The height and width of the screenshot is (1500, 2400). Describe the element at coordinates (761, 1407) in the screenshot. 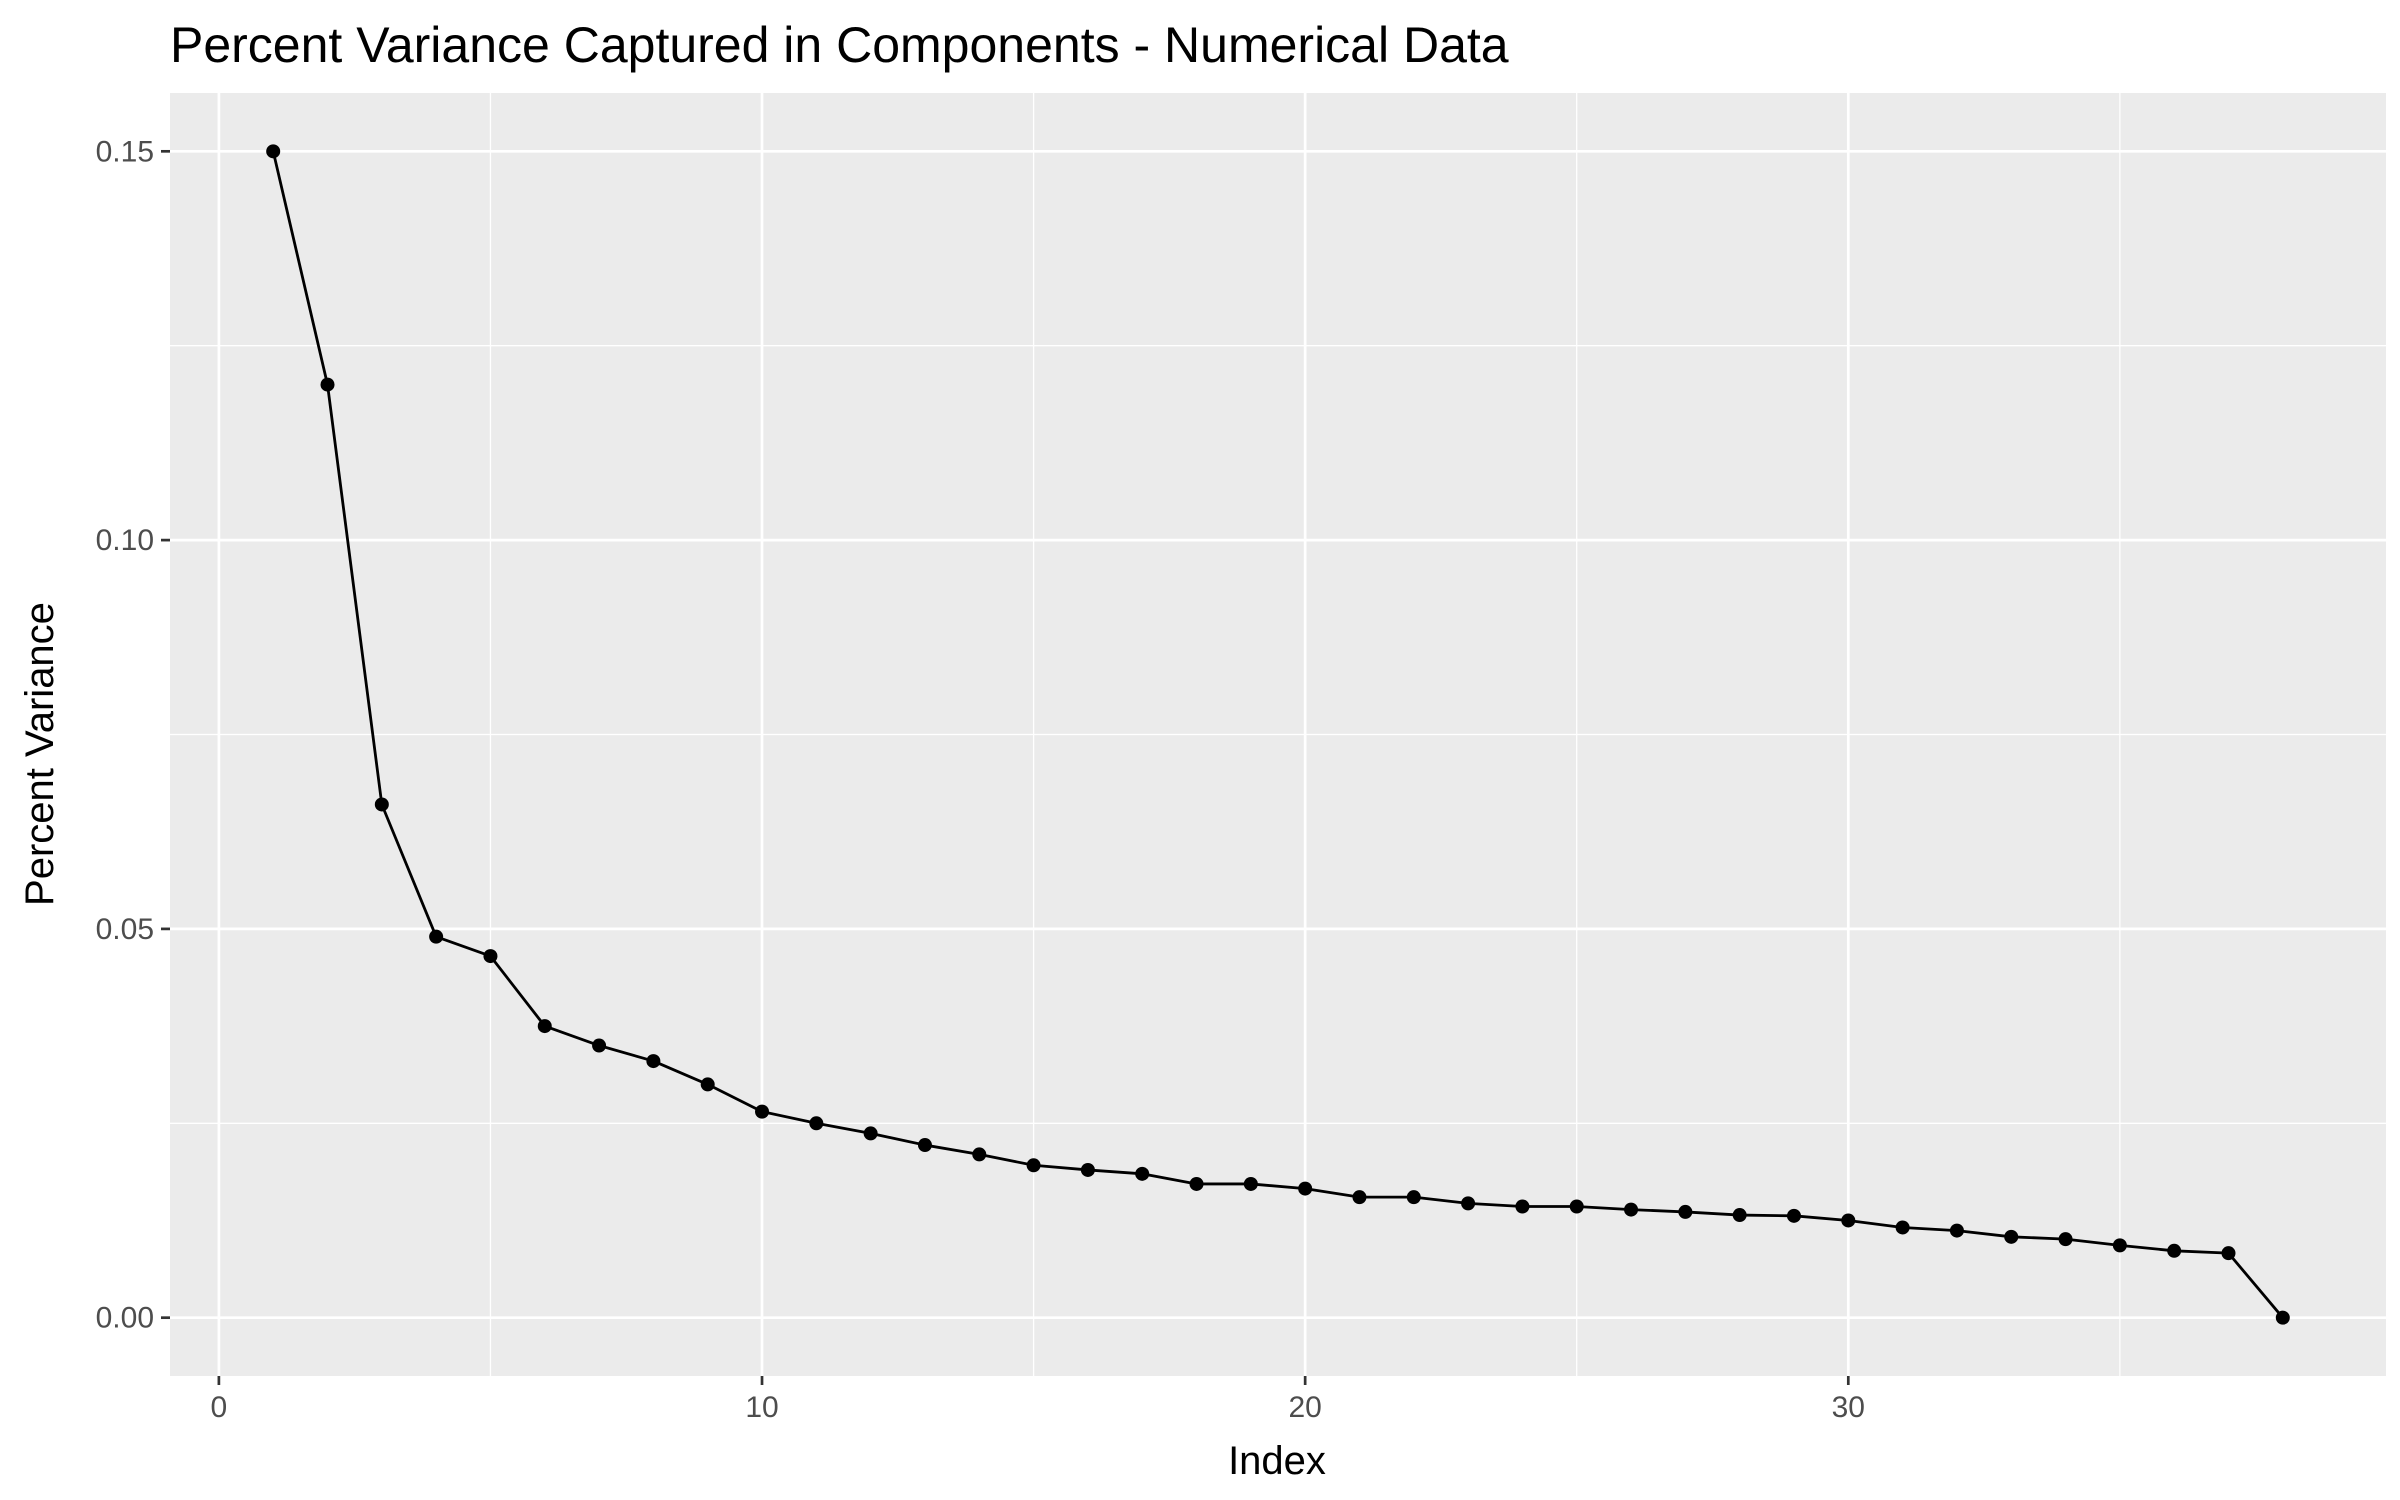

I see `x-tick-label: 10` at that location.